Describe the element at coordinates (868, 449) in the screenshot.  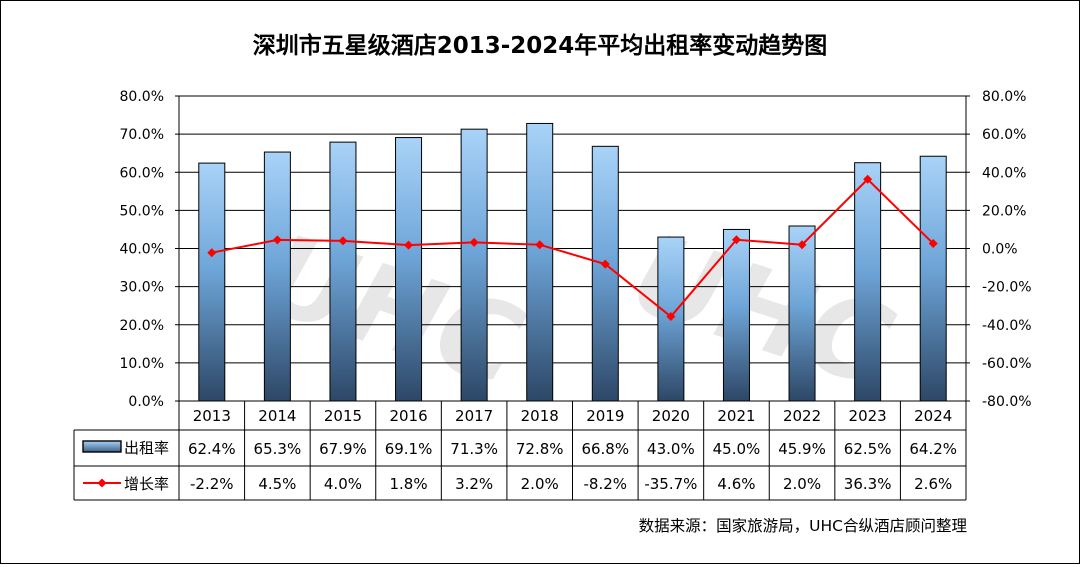
I see `bar-data-label: 62.5%` at that location.